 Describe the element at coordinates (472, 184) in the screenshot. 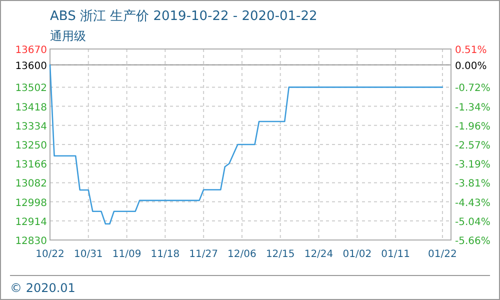

I see `y2-tick-label: -3.81%` at that location.